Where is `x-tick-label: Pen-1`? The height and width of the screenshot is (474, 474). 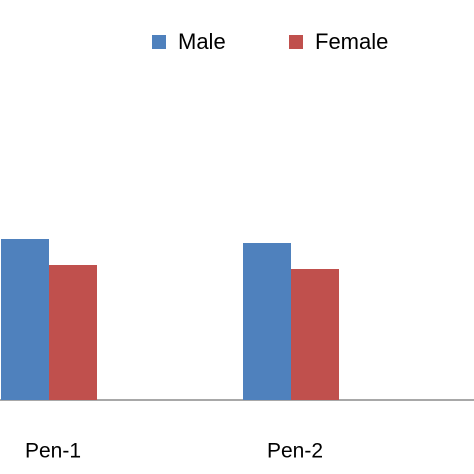
x-tick-label: Pen-1 is located at coordinates (53, 451).